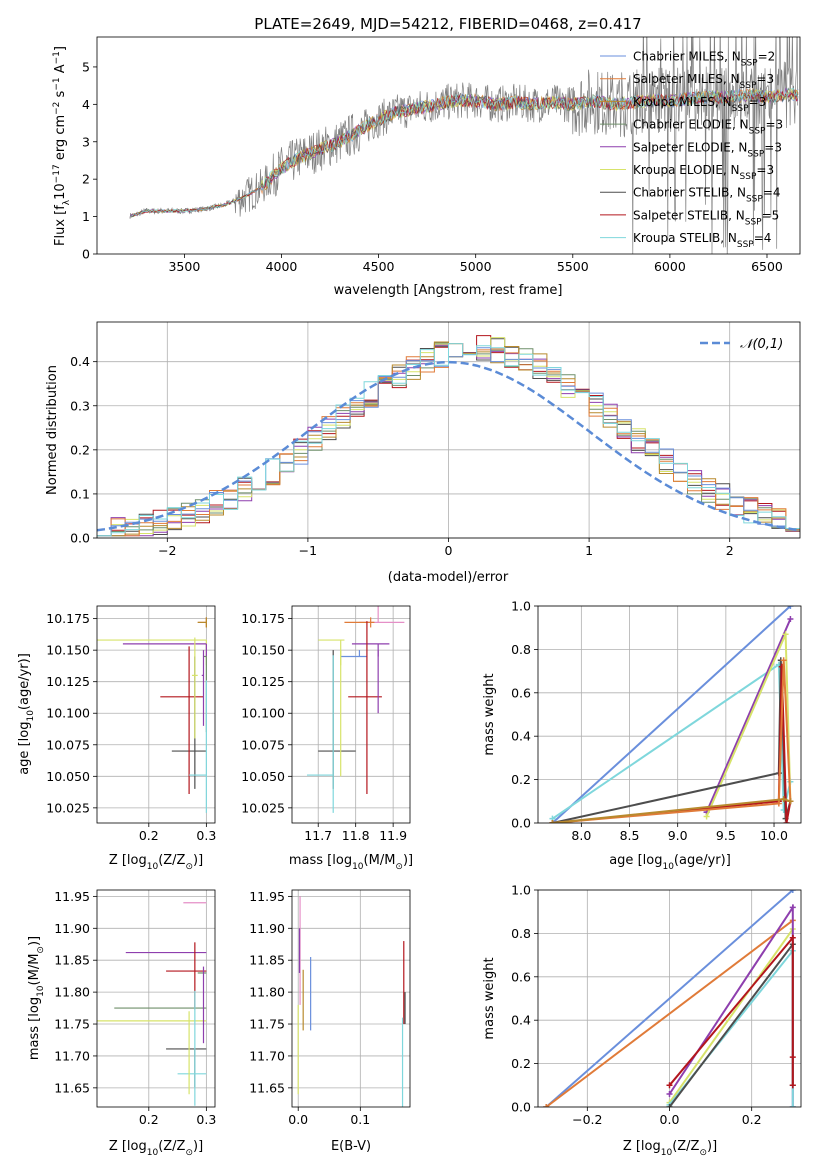 The height and width of the screenshot is (1170, 819). What do you see at coordinates (726, 835) in the screenshot?
I see `x-tick-label: 9.5` at bounding box center [726, 835].